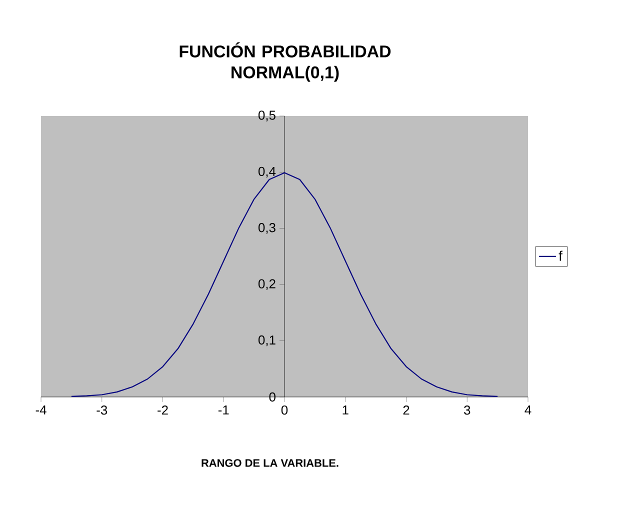 The height and width of the screenshot is (508, 622). I want to click on legend-label: f, so click(560, 255).